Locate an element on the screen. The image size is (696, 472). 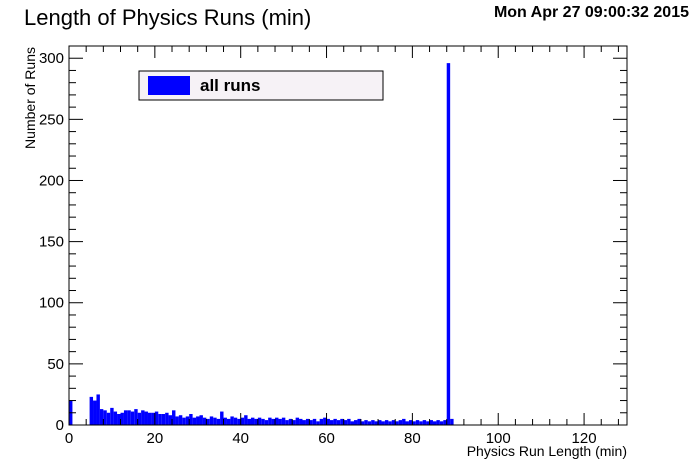
y-tick-label: 250 is located at coordinates (51, 119).